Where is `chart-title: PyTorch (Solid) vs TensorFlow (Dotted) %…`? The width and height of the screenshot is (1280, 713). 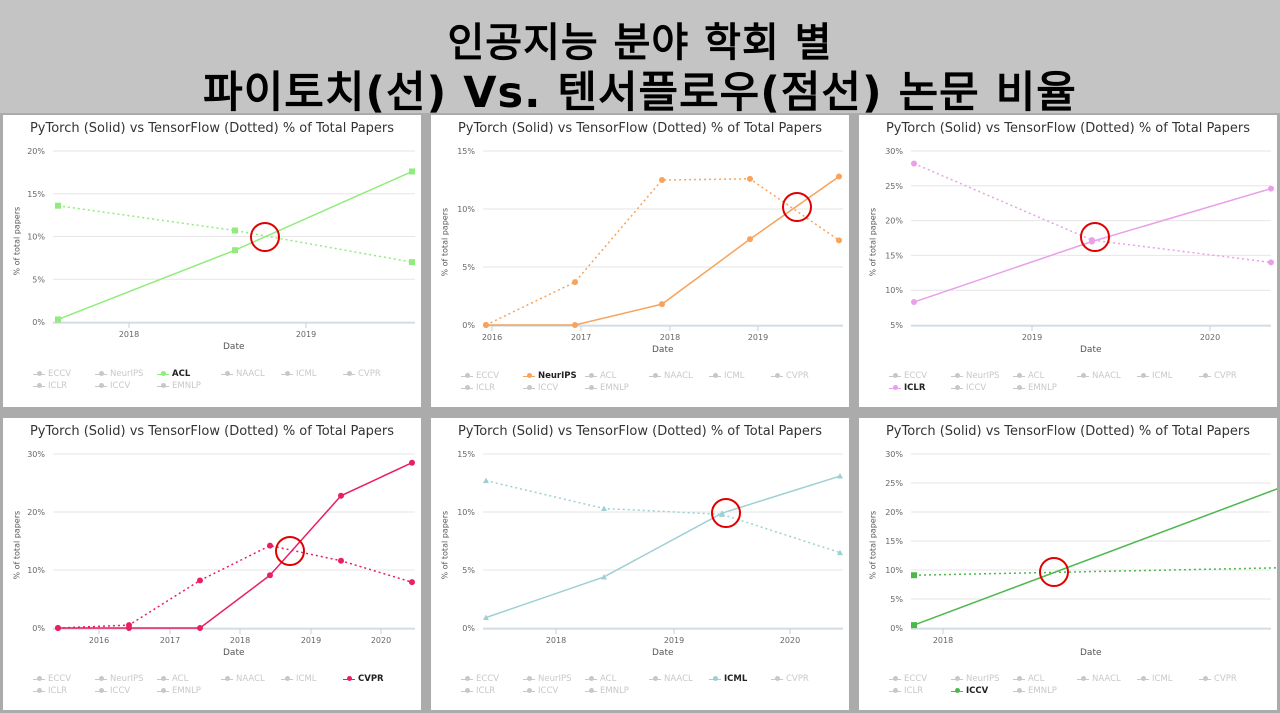
chart-title: PyTorch (Solid) vs TensorFlow (Dotted) %… is located at coordinates (1068, 431).